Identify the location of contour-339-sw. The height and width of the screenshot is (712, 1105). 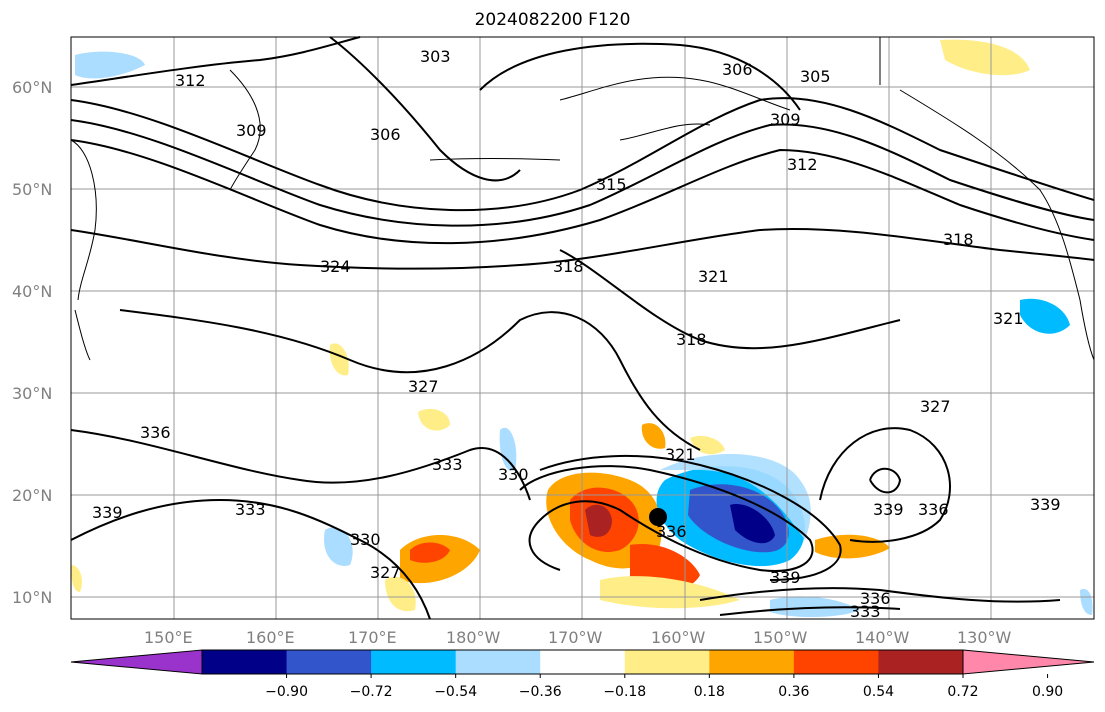
(250, 559).